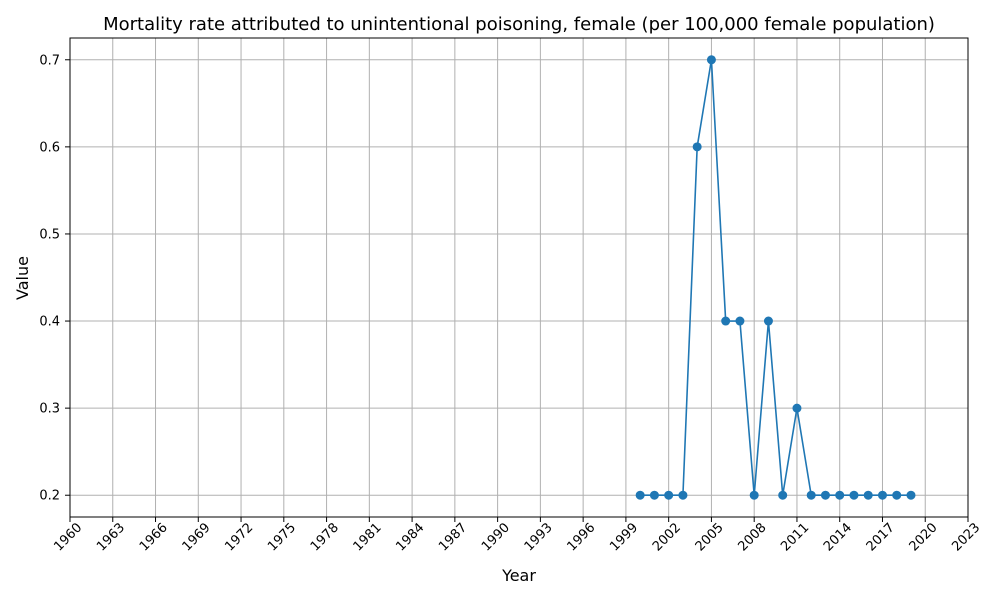  Describe the element at coordinates (881, 537) in the screenshot. I see `x-tick-label: 2017` at that location.